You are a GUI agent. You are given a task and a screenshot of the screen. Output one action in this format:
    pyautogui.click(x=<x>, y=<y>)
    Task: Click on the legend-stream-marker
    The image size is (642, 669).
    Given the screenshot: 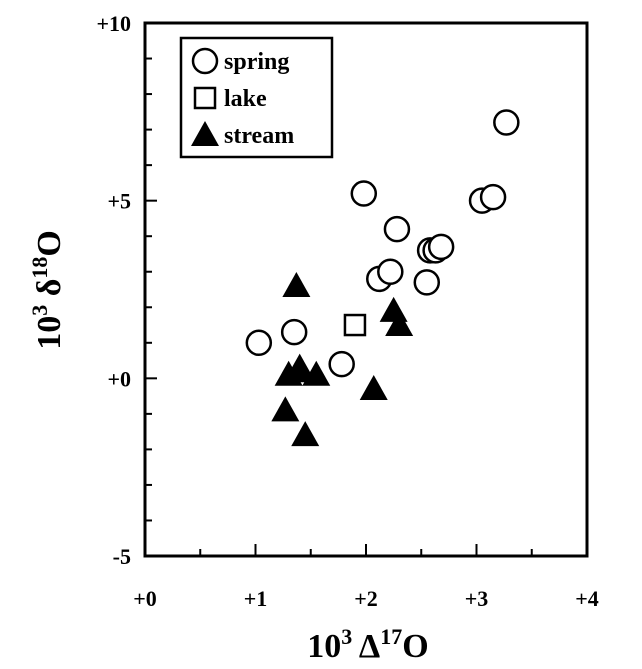 What is the action you would take?
    pyautogui.click(x=205, y=133)
    